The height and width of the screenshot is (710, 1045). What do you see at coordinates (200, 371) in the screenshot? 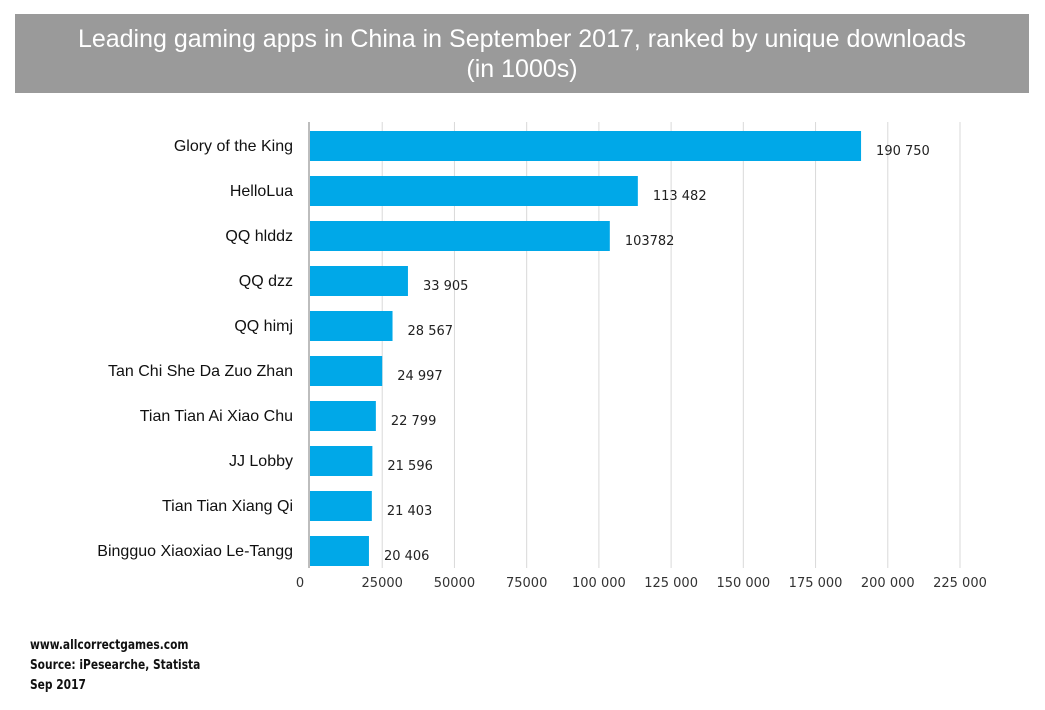
I see `category-label: Tan Chi She Da Zuo Zhan` at bounding box center [200, 371].